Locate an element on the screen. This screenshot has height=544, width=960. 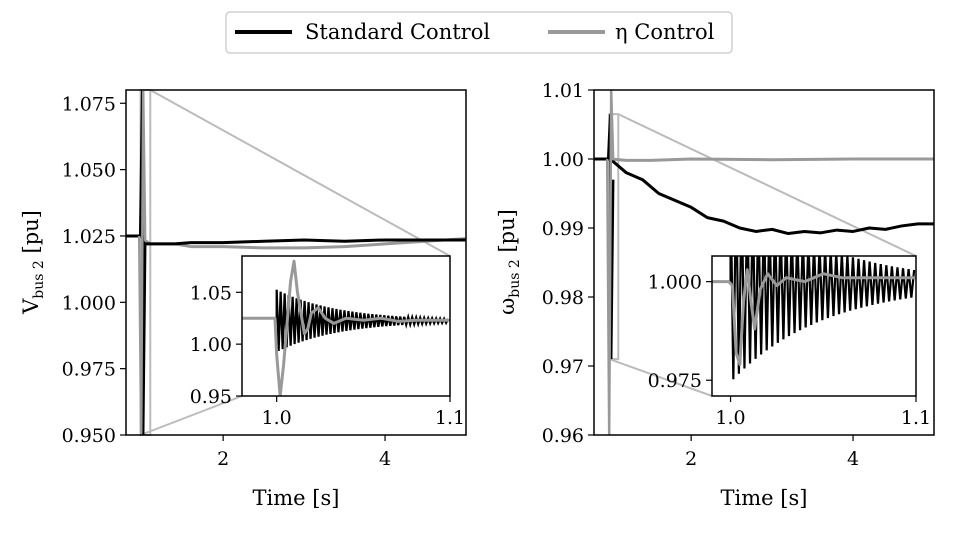
frequency-eta-line is located at coordinates (764, 159).